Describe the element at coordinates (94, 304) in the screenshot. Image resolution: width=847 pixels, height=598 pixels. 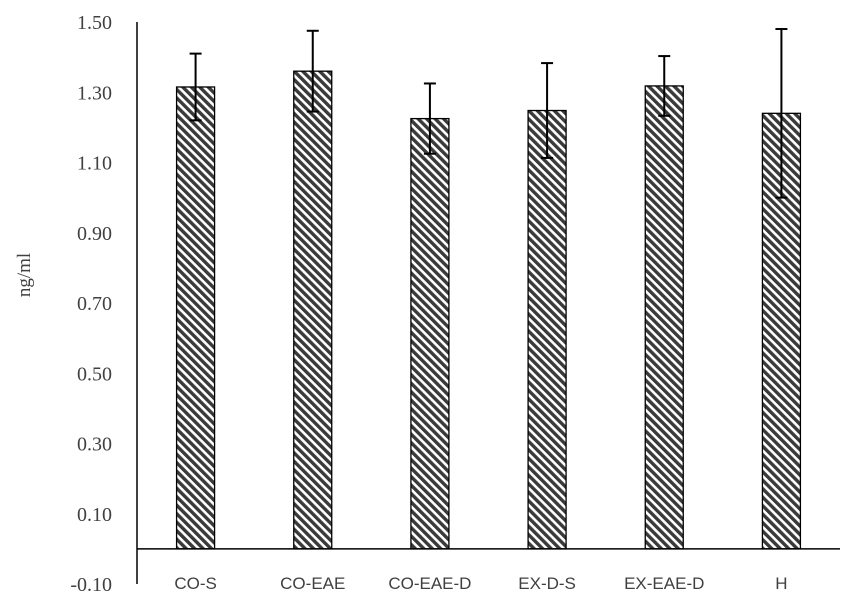
I see `y-tick-label: 0.70` at that location.